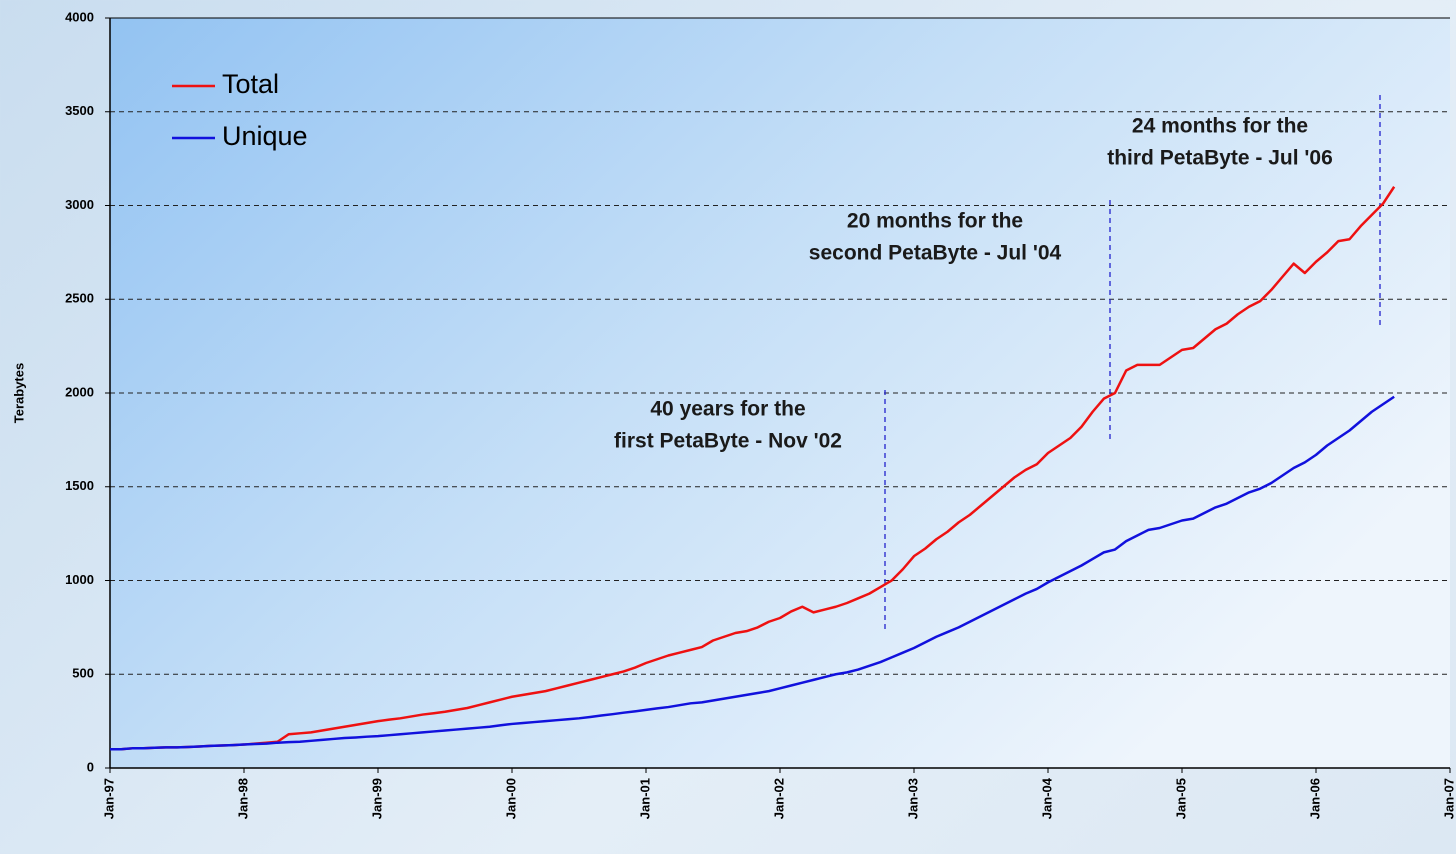  I want to click on annotation: 40 years for the, so click(727, 409).